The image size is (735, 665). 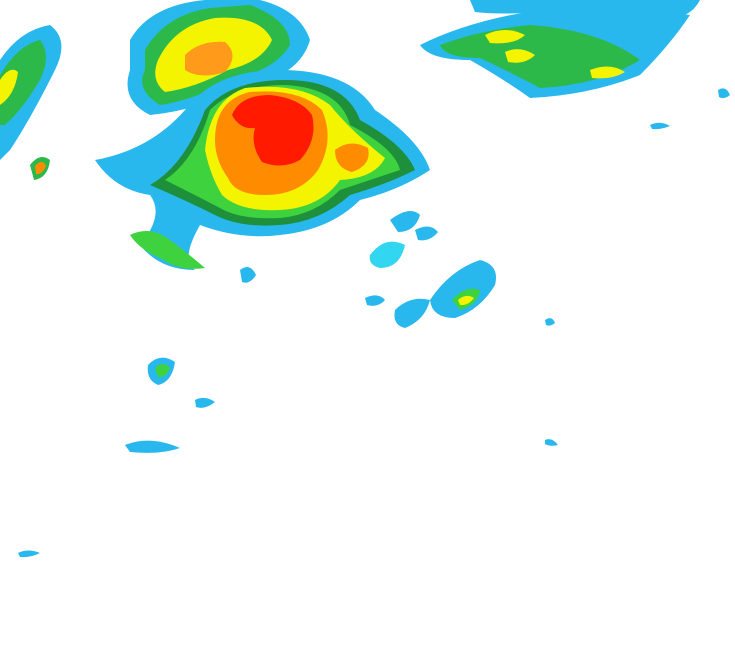 What do you see at coordinates (560, 49) in the screenshot?
I see `cloud-band-northeast` at bounding box center [560, 49].